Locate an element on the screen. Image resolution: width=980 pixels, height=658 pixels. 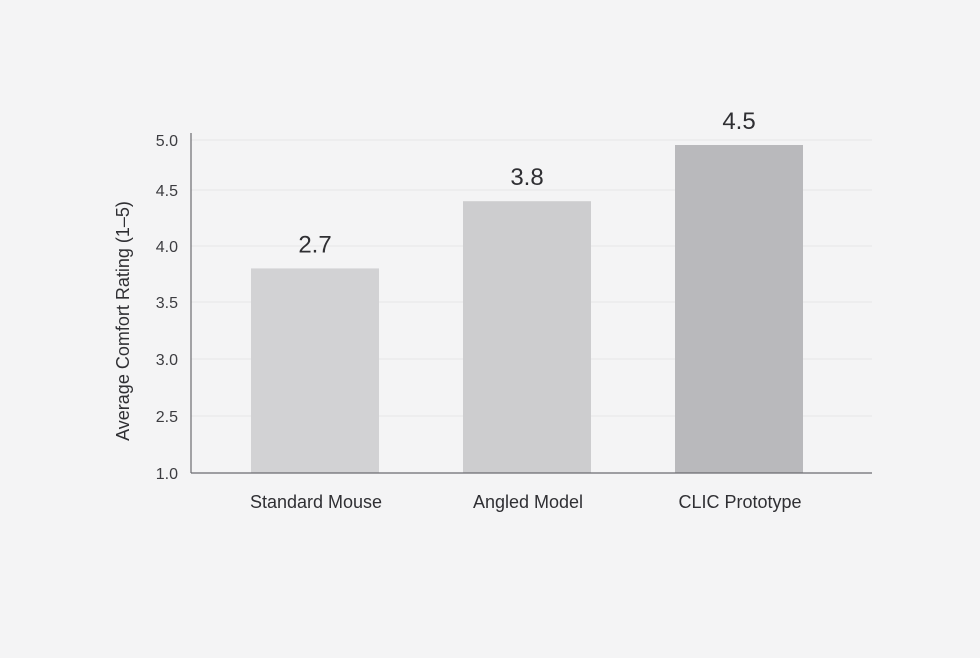
y-tick-labels: 1.0 2.5 3.0 3.5 4.0 4.5 5.0 is located at coordinates (167, 308).